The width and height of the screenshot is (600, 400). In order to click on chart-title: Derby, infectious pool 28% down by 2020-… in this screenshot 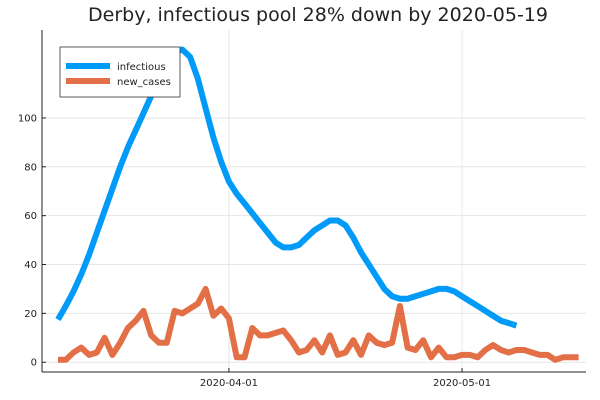, I will do `click(318, 15)`.